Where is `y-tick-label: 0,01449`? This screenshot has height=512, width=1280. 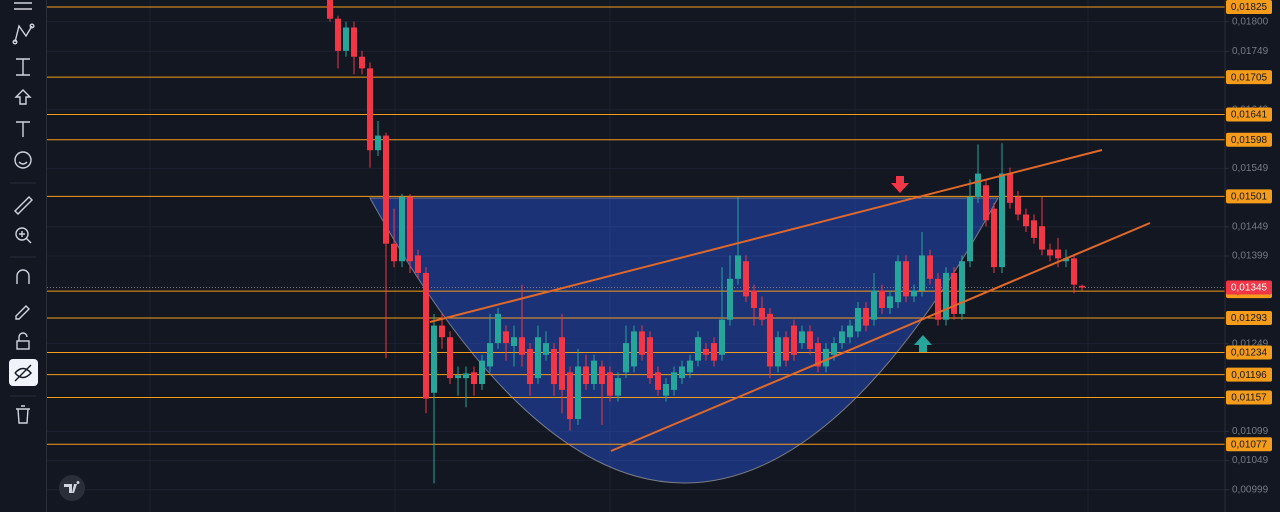
y-tick-label: 0,01449 is located at coordinates (1250, 226).